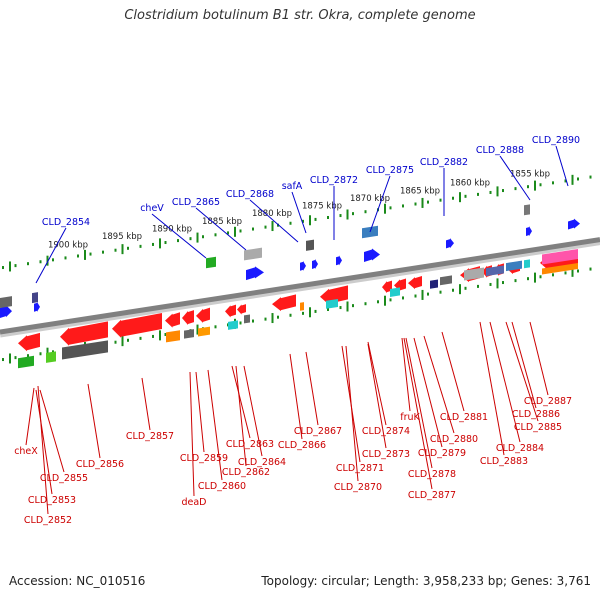 This screenshot has height=600, width=600. I want to click on gene-label-top: CLD_2868, so click(250, 194).